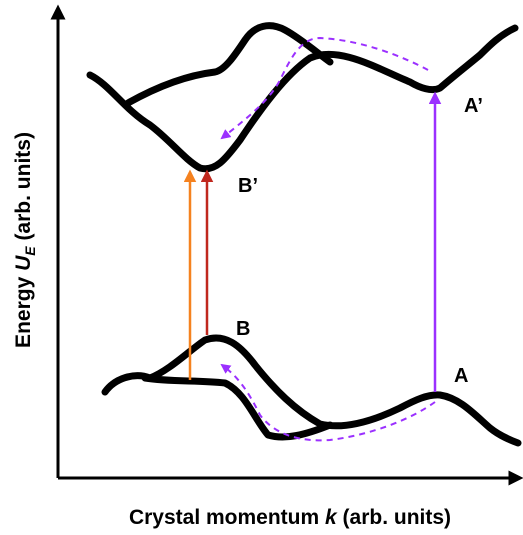 Image resolution: width=523 pixels, height=535 pixels. I want to click on x-axis-label: Crystal momentum k (arb. units), so click(290, 517).